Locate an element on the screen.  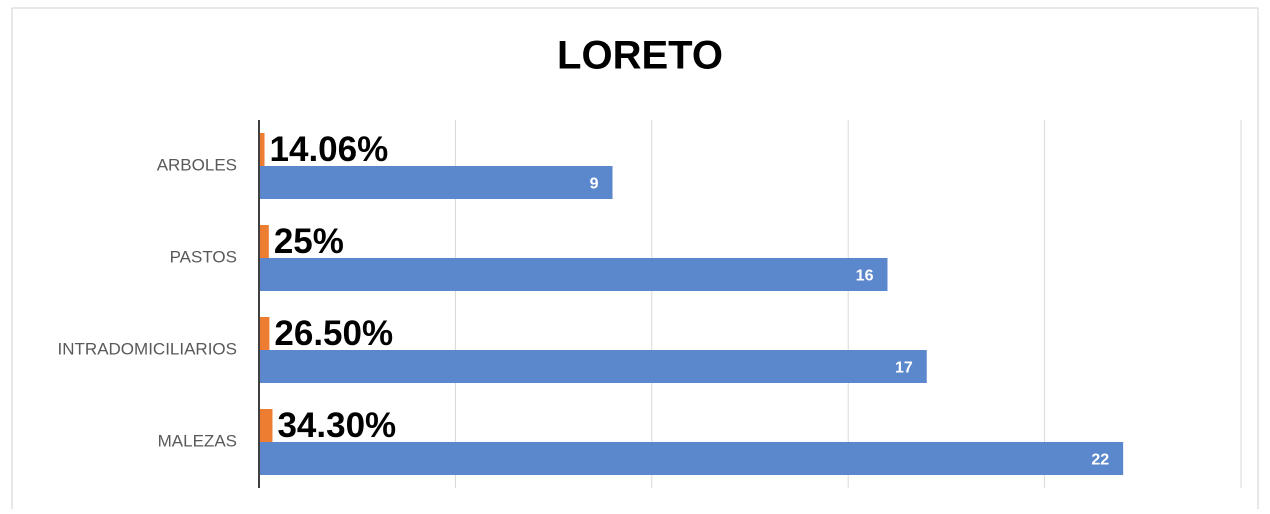
y-tick-label: MALEZAS is located at coordinates (197, 440).